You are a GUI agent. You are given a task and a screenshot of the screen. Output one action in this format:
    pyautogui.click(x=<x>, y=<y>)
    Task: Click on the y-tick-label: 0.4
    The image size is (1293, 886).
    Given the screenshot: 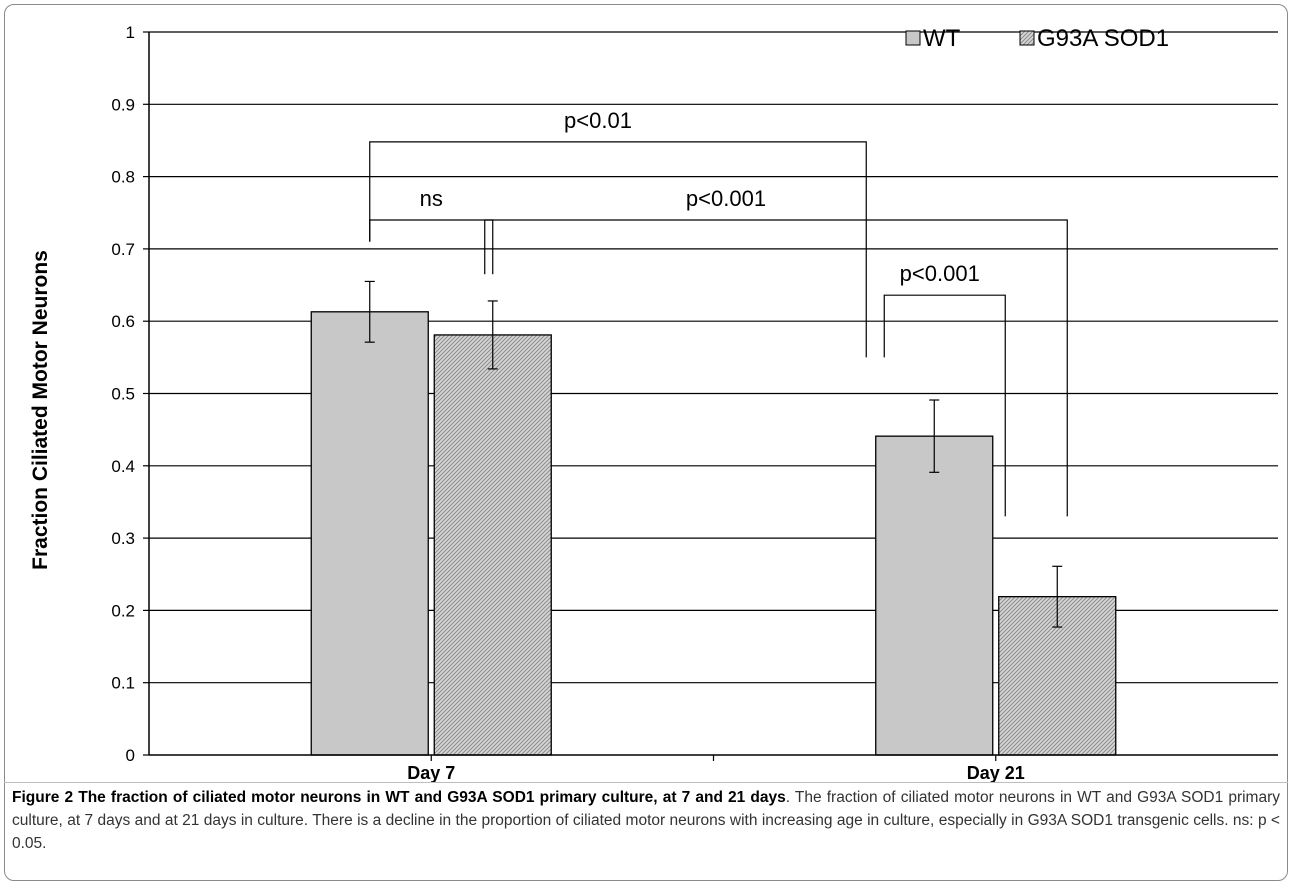 What is the action you would take?
    pyautogui.click(x=123, y=466)
    